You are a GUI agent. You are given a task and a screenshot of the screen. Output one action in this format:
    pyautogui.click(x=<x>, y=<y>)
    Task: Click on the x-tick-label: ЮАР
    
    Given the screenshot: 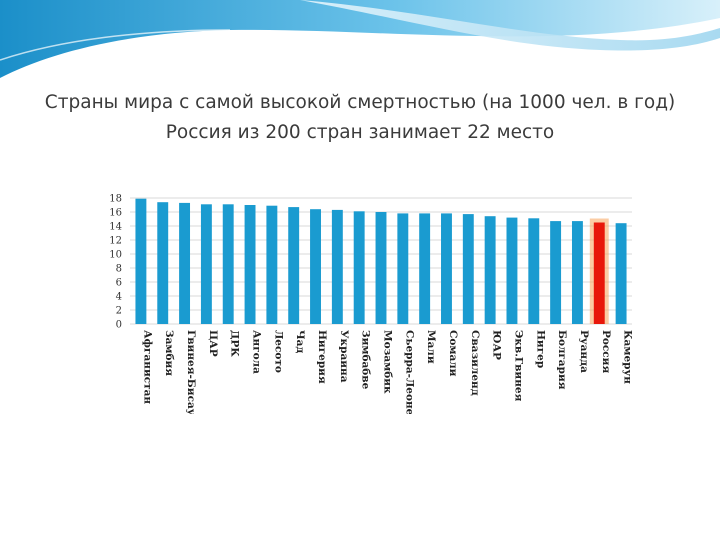 What is the action you would take?
    pyautogui.click(x=497, y=345)
    